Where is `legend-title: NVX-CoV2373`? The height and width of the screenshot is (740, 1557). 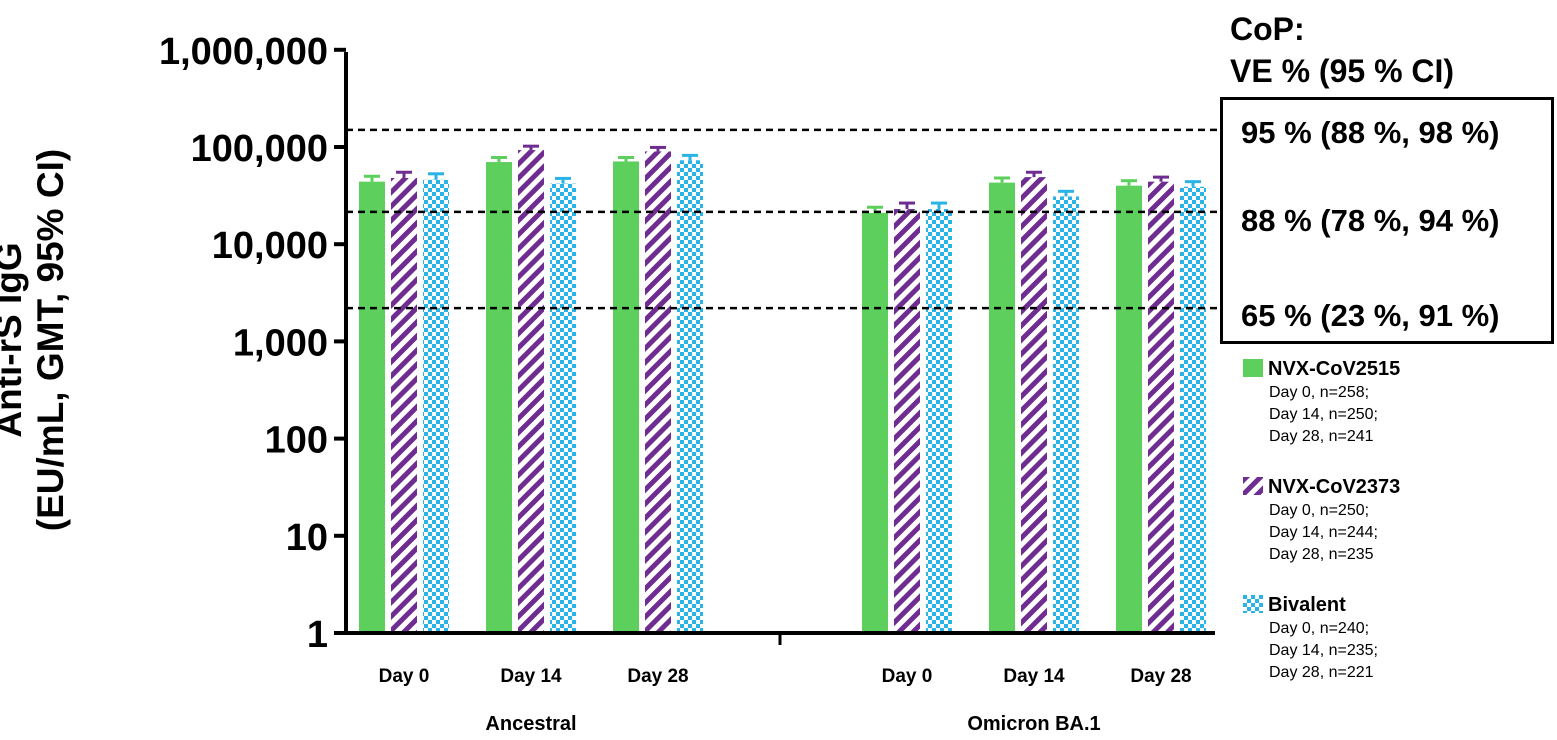 legend-title: NVX-CoV2373 is located at coordinates (1393, 487).